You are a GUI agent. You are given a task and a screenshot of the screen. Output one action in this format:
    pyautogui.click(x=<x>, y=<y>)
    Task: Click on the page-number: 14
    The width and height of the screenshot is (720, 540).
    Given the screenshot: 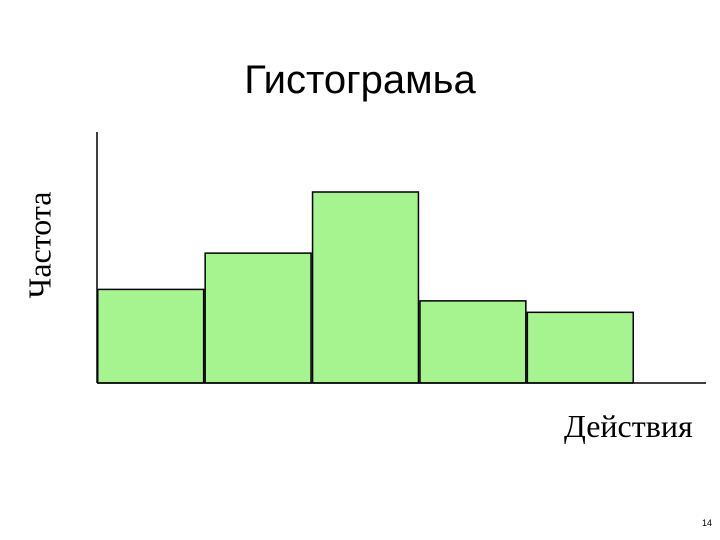 What is the action you would take?
    pyautogui.click(x=707, y=523)
    